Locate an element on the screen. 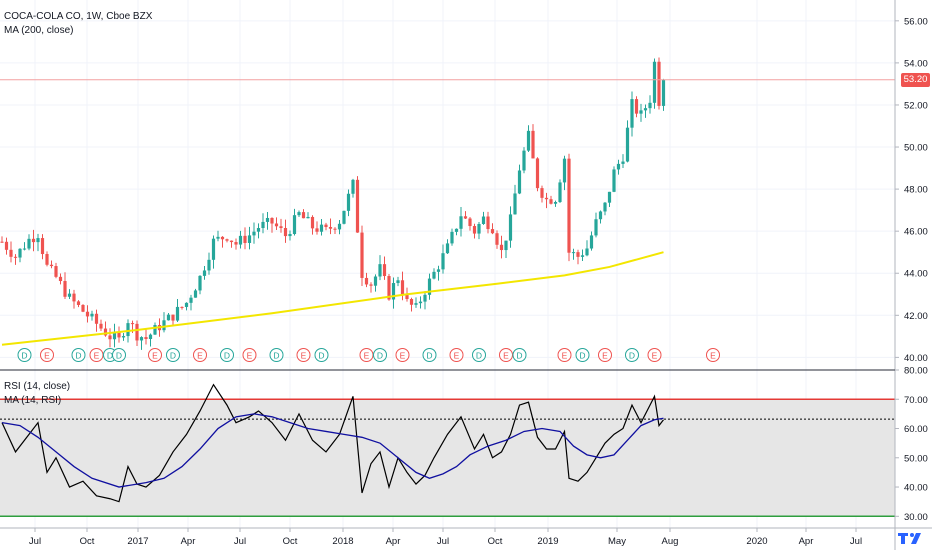 The height and width of the screenshot is (550, 932). rsi-legend: RSI (14, close) is located at coordinates (37, 386).